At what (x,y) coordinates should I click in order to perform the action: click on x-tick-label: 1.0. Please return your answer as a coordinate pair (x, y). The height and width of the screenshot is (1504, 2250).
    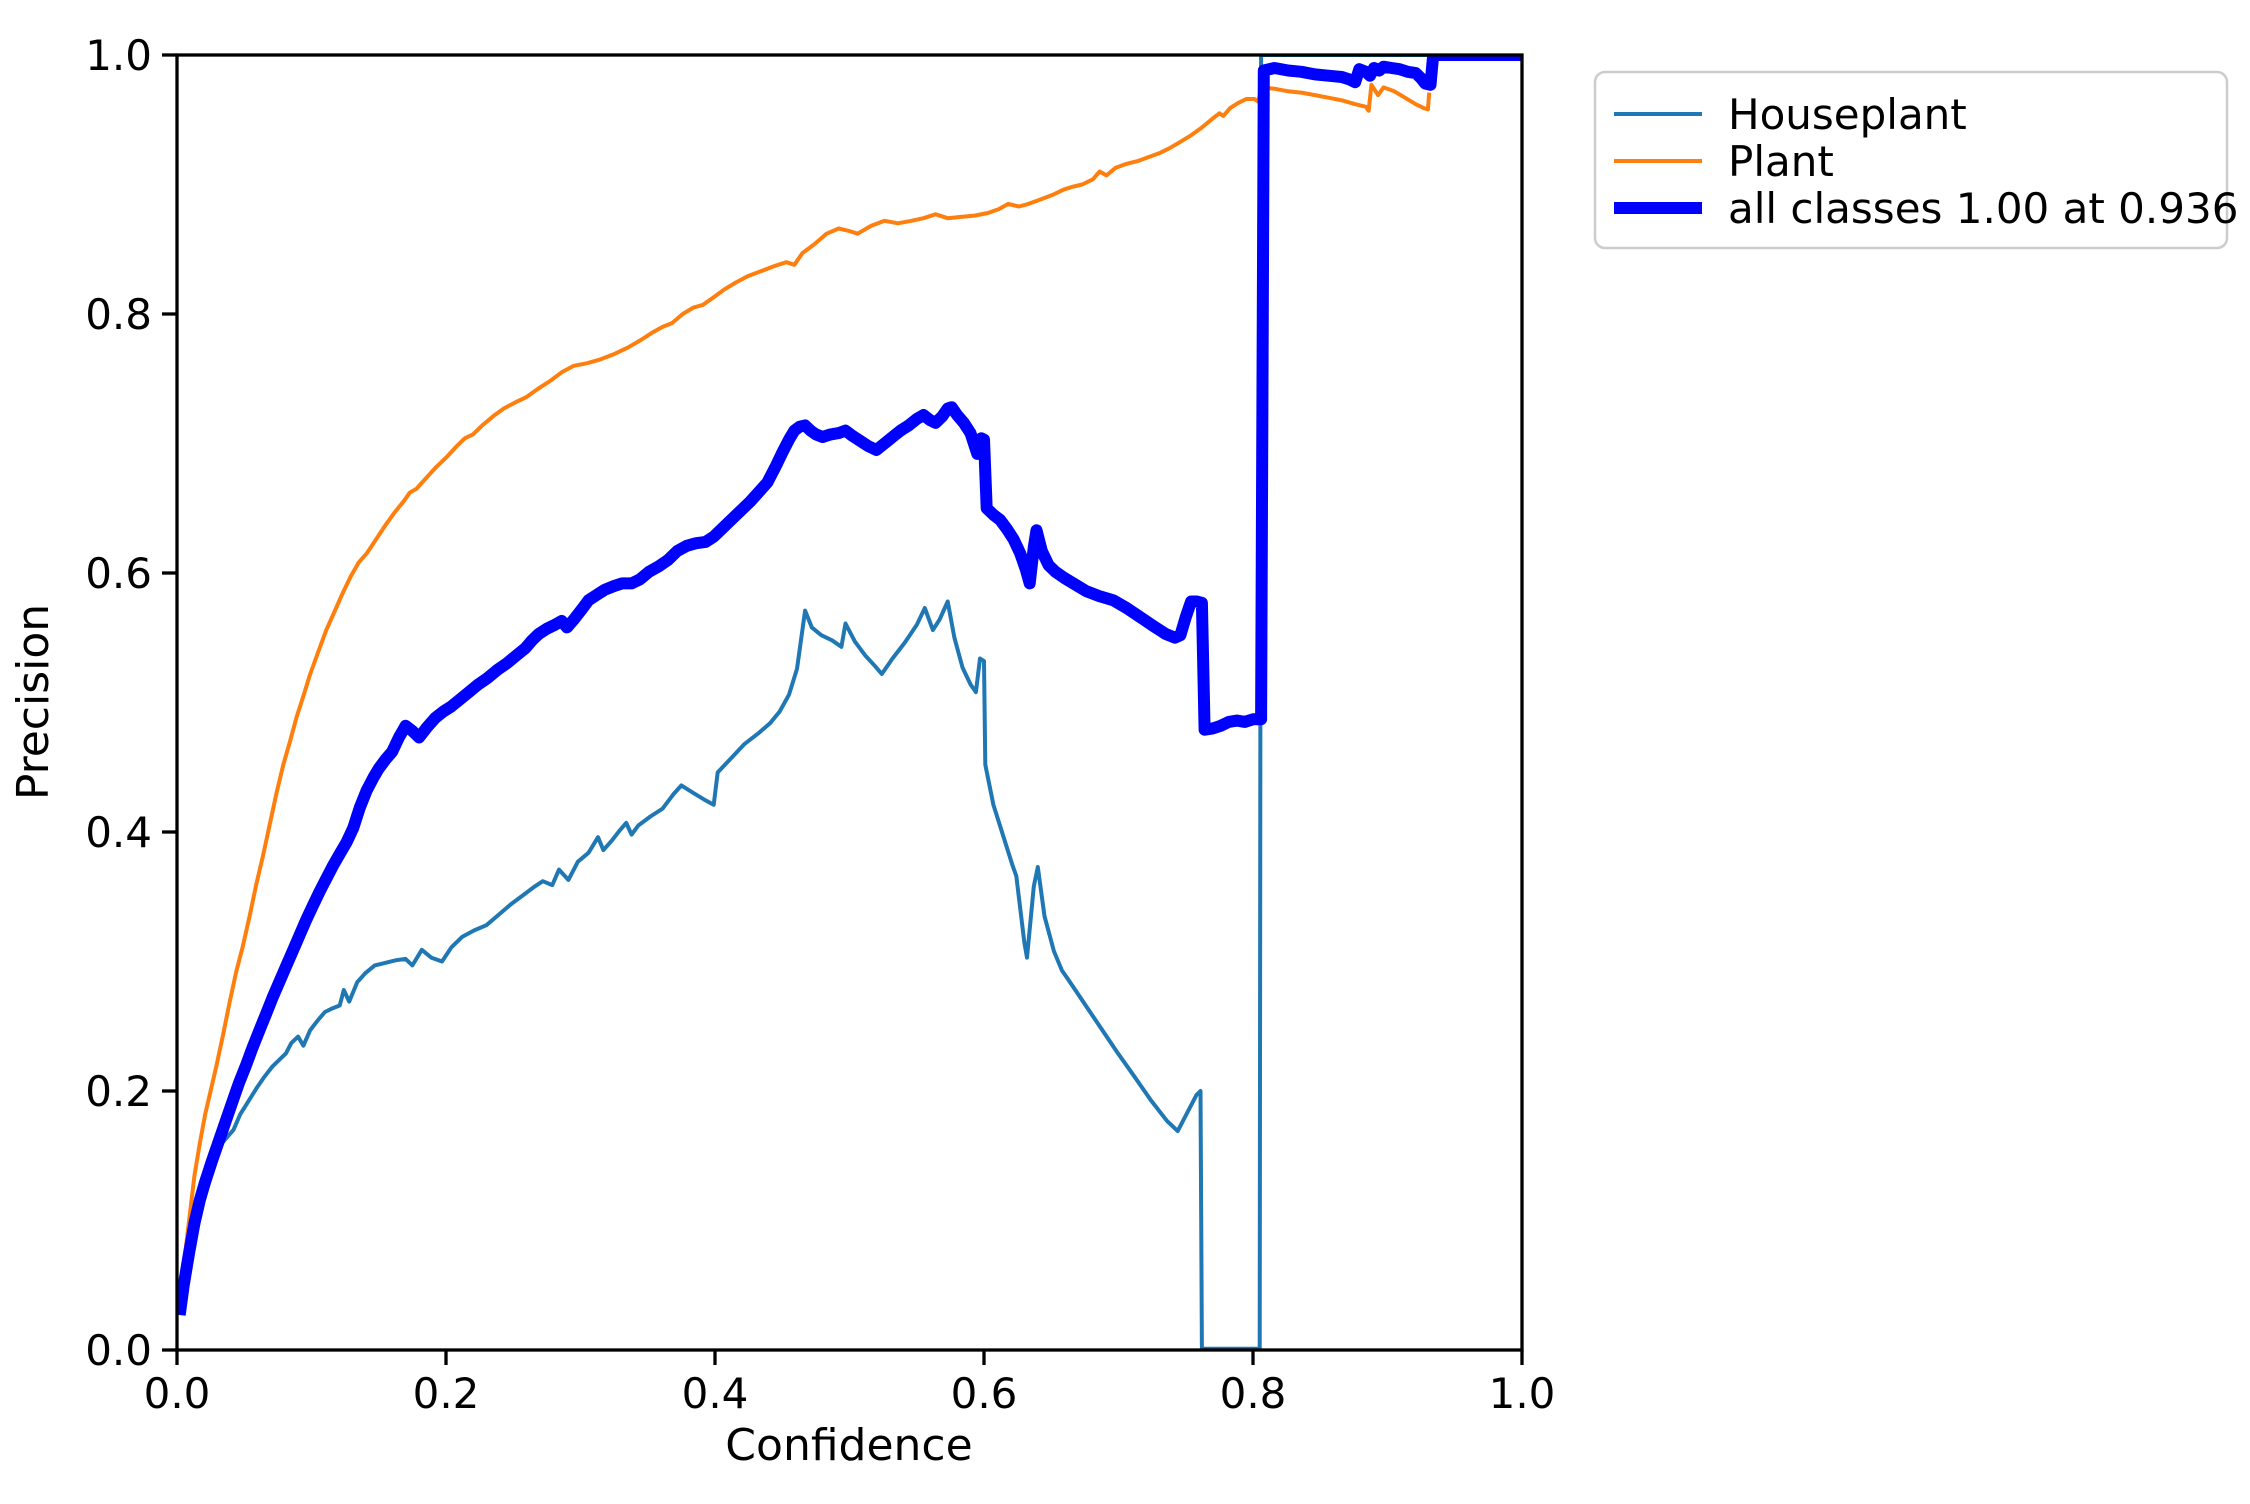
    Looking at the image, I should click on (1522, 1393).